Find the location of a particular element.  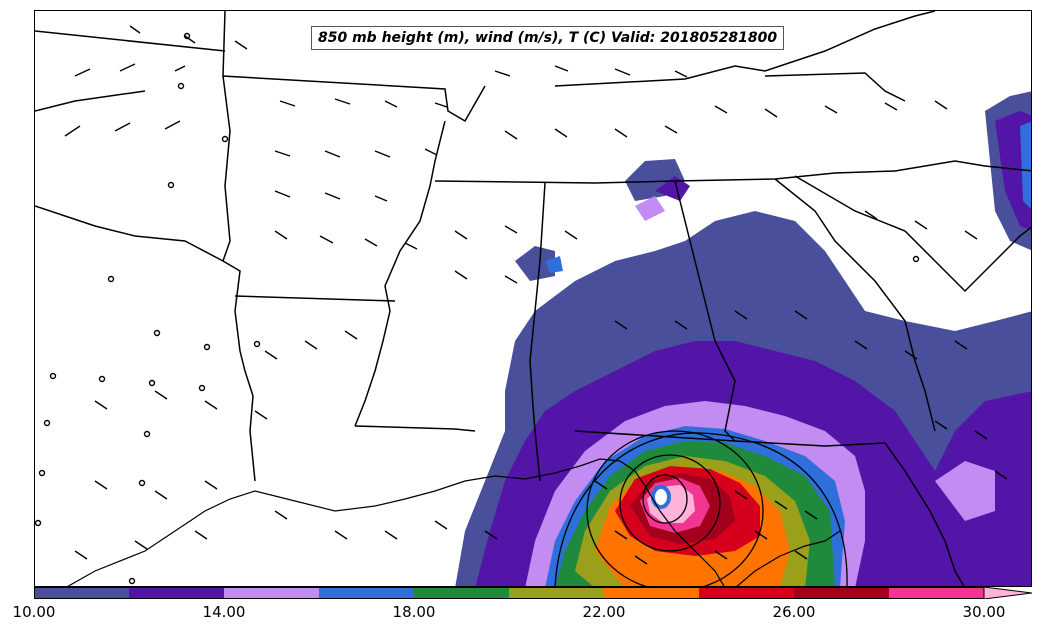

colorbar-tick-label: 22.00 is located at coordinates (604, 612).